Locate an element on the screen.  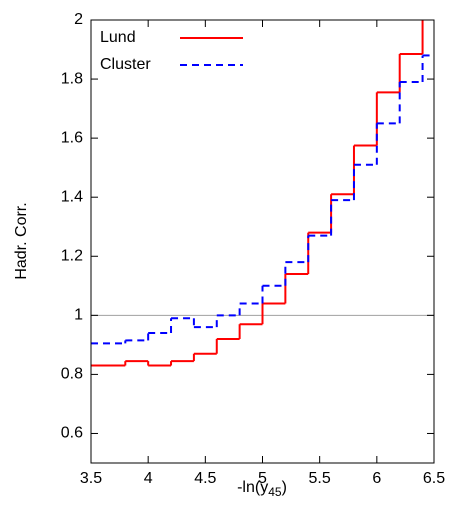
y-tick-label: 1.2 is located at coordinates (72, 255).